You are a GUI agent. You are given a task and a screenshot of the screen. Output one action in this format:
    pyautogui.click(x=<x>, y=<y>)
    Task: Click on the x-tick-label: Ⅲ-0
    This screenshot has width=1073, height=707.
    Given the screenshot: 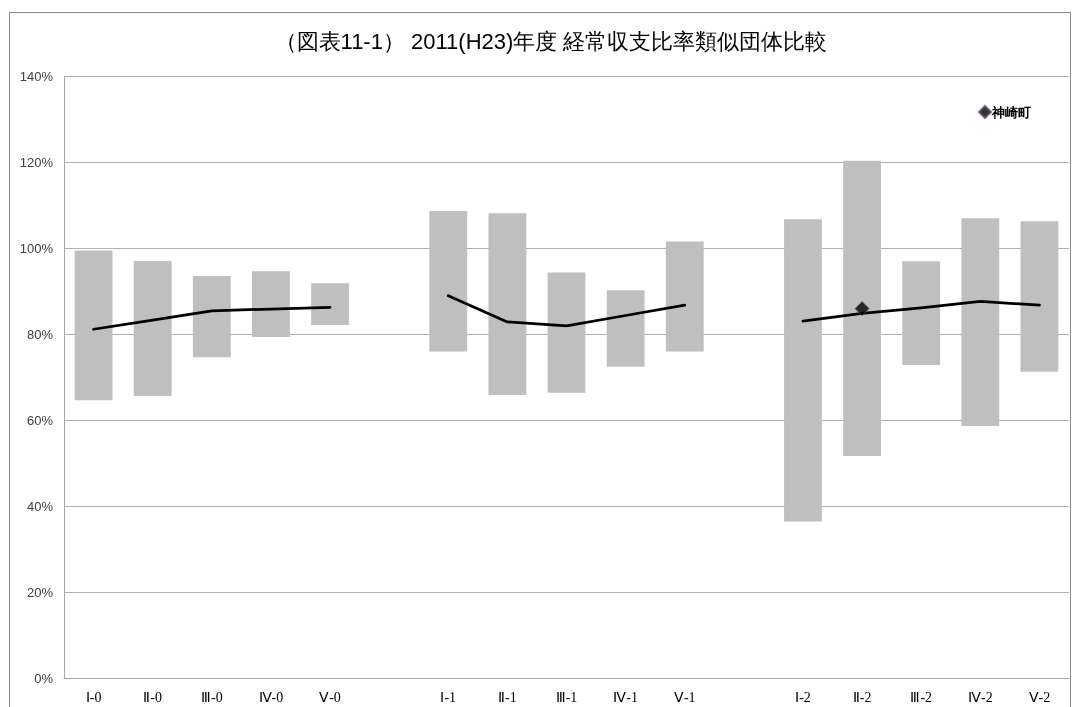 What is the action you would take?
    pyautogui.click(x=211, y=697)
    